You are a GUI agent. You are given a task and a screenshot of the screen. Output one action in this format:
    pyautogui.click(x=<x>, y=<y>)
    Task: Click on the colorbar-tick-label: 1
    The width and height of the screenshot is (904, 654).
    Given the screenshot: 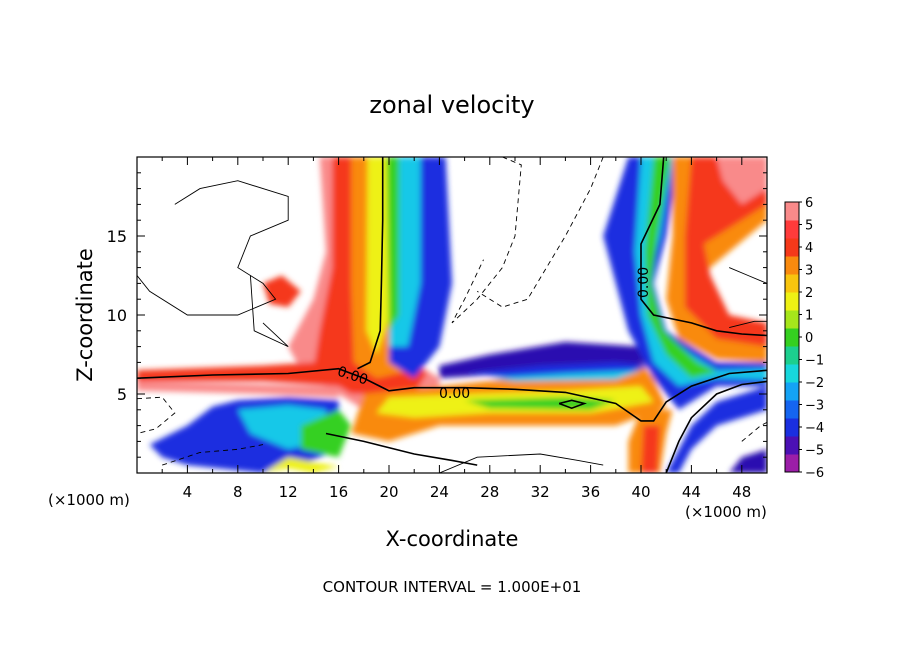 What is the action you would take?
    pyautogui.click(x=809, y=316)
    